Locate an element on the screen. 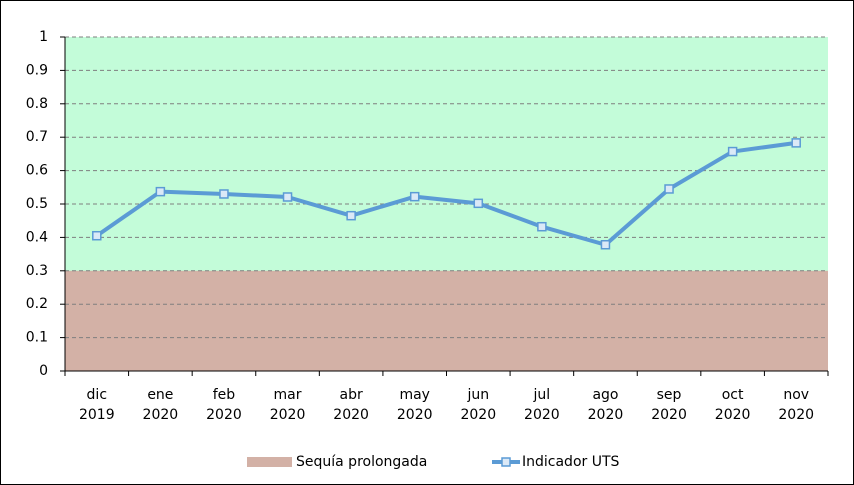 This screenshot has width=854, height=485. x-tick-label: sep is located at coordinates (669, 395).